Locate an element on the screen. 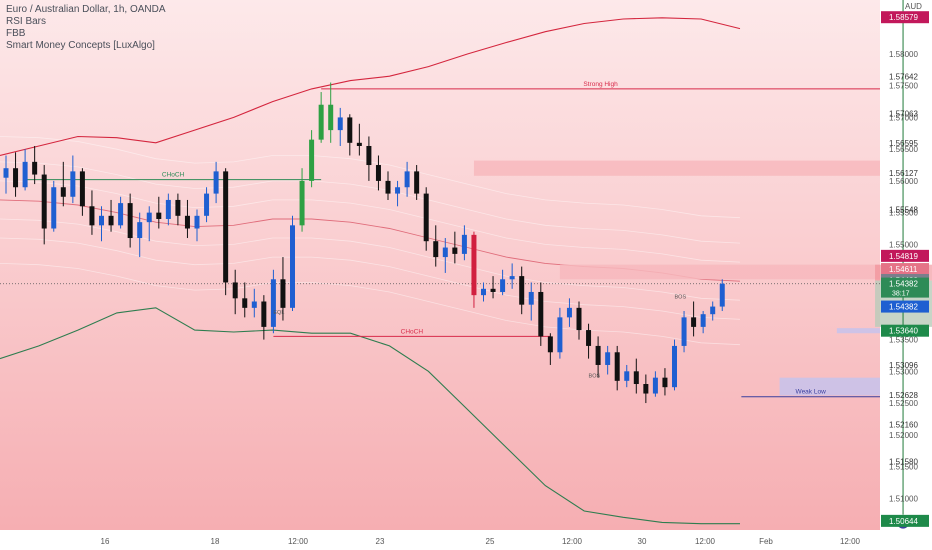 Image resolution: width=932 pixels, height=550 pixels. time-tick: Feb is located at coordinates (766, 541).